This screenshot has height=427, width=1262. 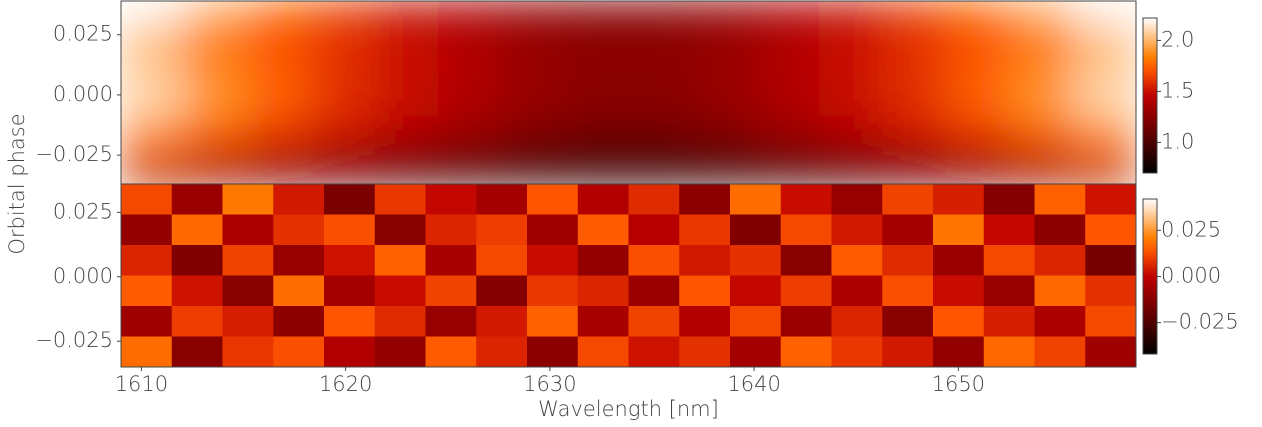 What do you see at coordinates (345, 384) in the screenshot?
I see `x-tick-label: 1620` at bounding box center [345, 384].